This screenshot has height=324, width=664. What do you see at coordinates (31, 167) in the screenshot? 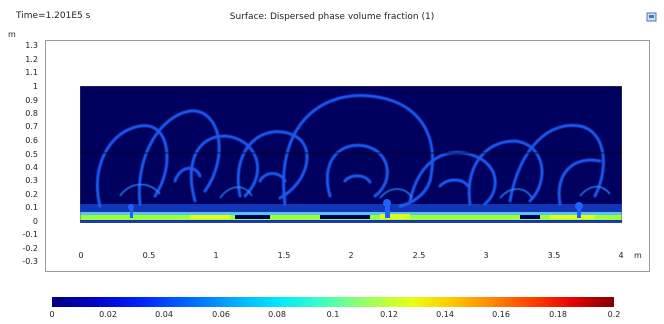
I see `y-tick: 0.4` at bounding box center [31, 167].